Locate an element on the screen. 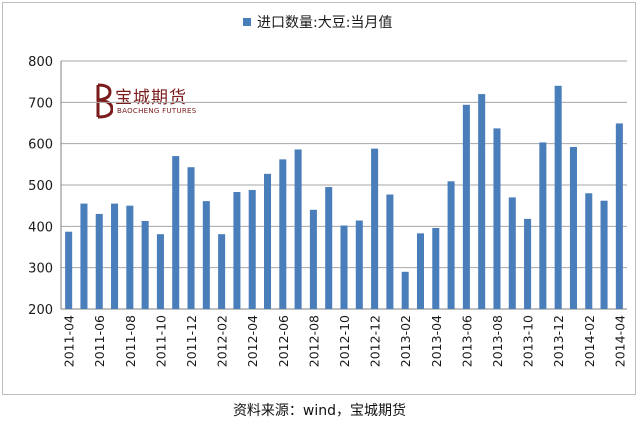 This screenshot has height=423, width=639. source-caption: 资料来源：wind，宝城期货 is located at coordinates (319, 411).